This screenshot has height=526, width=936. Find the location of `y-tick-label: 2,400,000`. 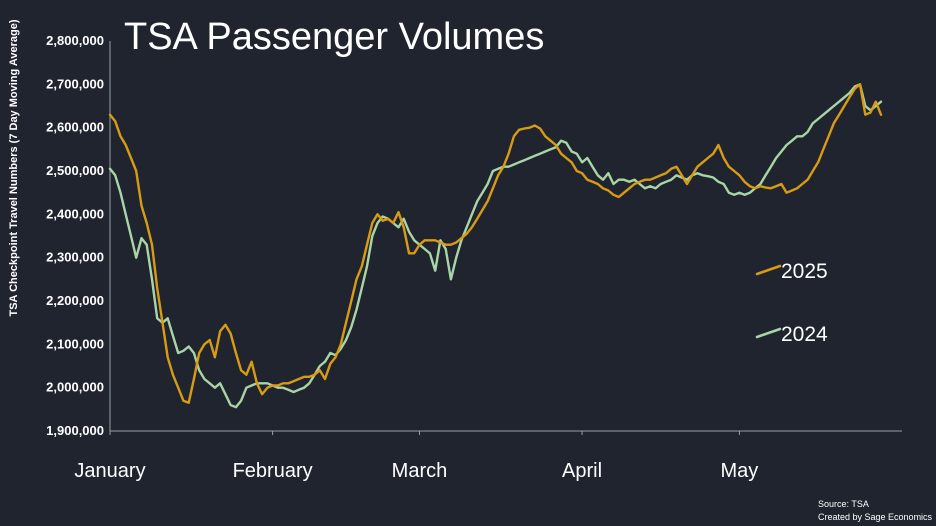

y-tick-label: 2,400,000 is located at coordinates (75, 213).